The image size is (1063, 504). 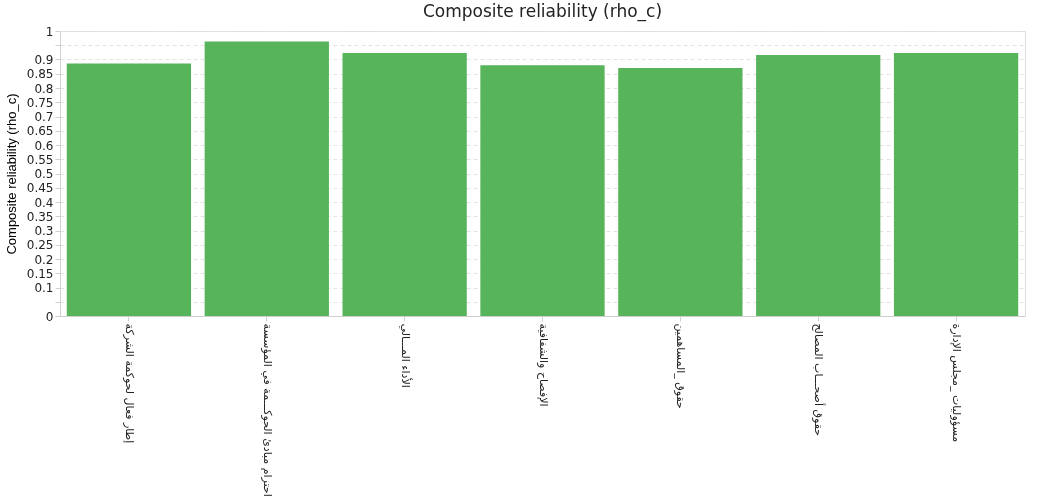 I want to click on y-tick-label: 0.9, so click(x=44, y=60).